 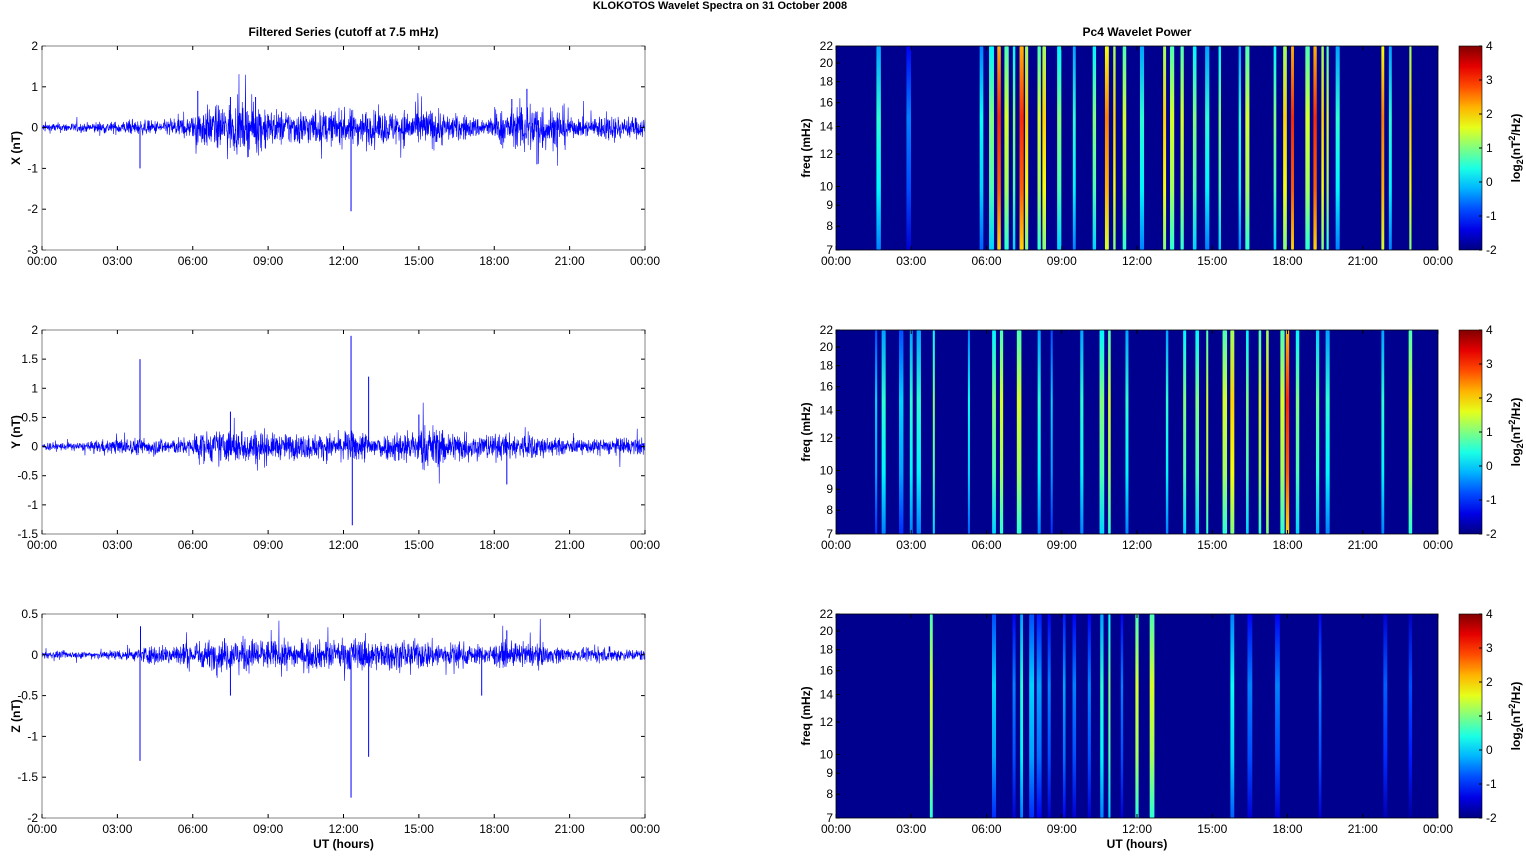 What do you see at coordinates (193, 829) in the screenshot?
I see `x-tick-label: 06:00` at bounding box center [193, 829].